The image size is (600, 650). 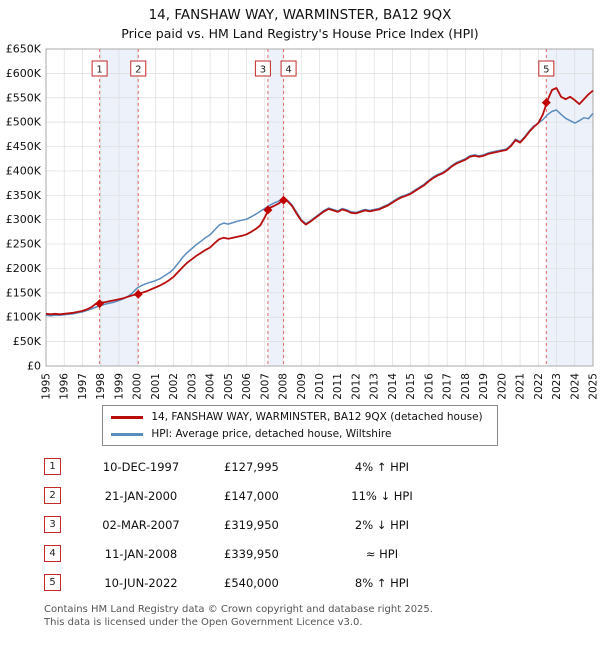 What do you see at coordinates (52, 466) in the screenshot?
I see `sale-number-badge: 1` at bounding box center [52, 466].